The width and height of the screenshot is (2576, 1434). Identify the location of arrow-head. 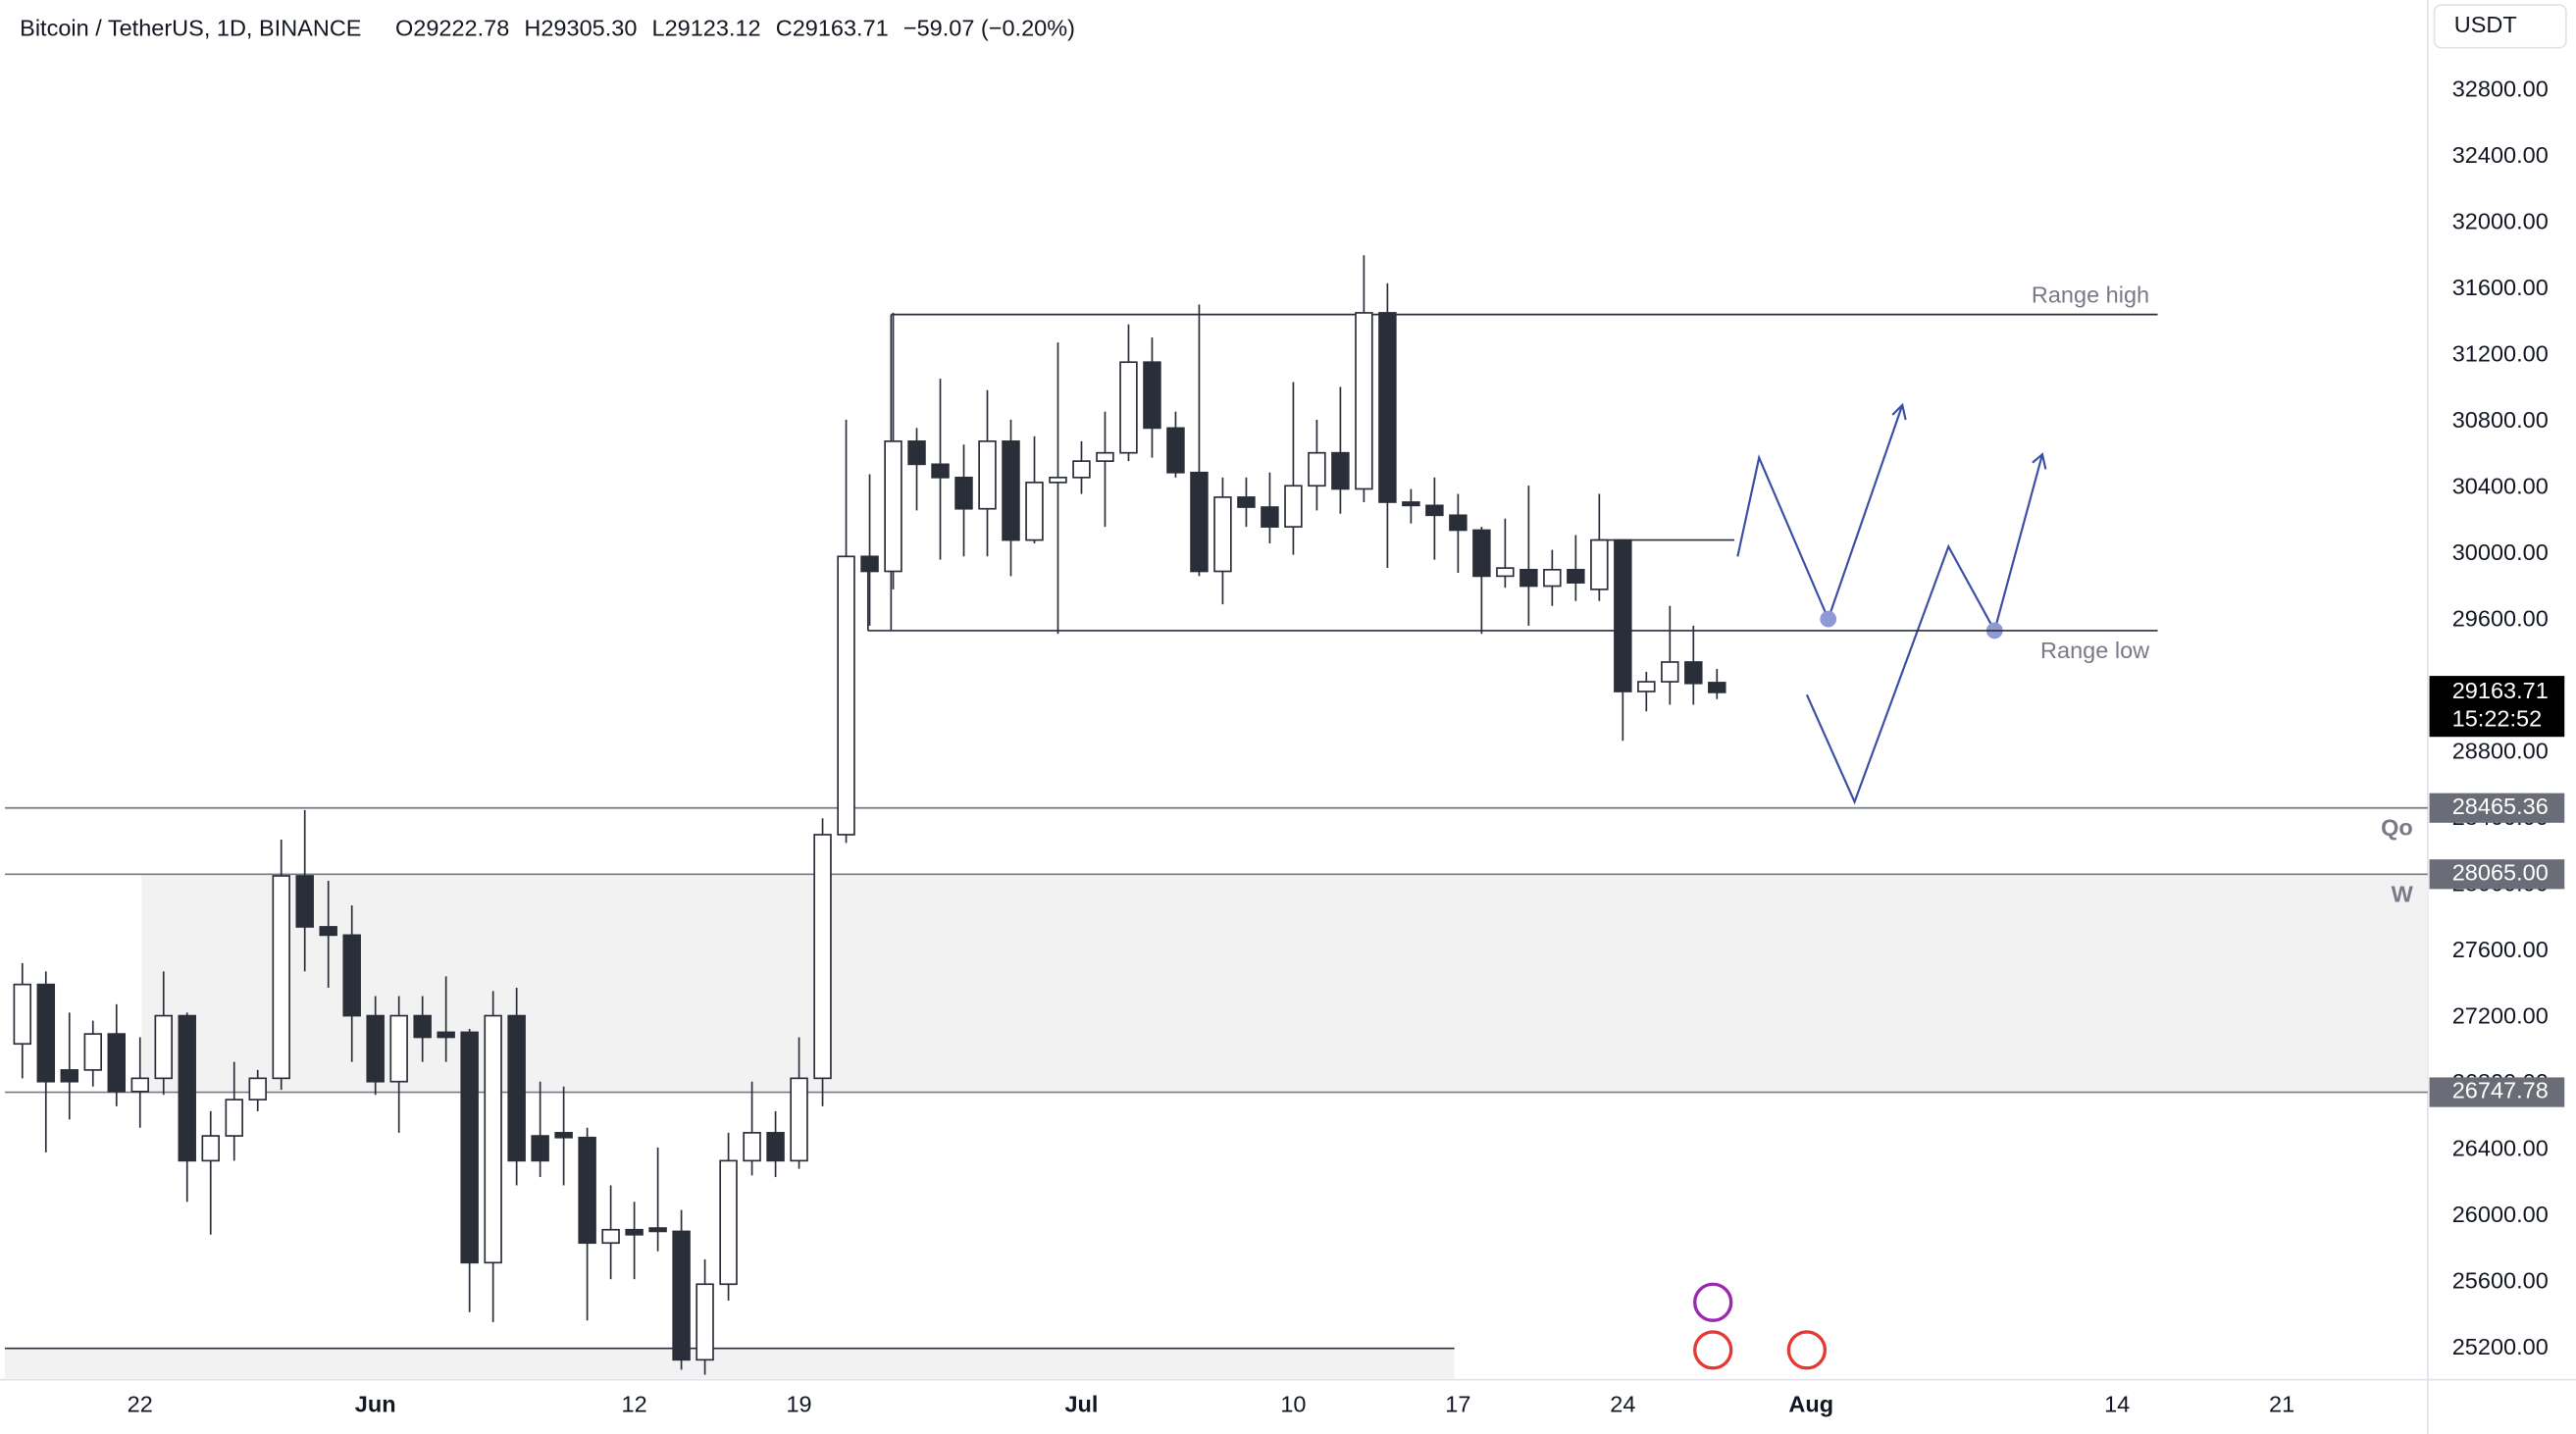
(2039, 461).